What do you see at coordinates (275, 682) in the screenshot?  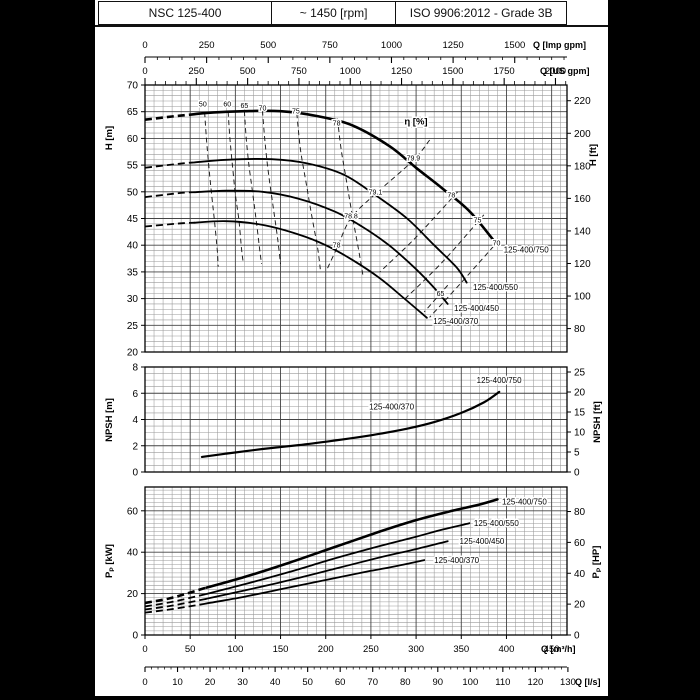 I see `svg-text: 40` at bounding box center [275, 682].